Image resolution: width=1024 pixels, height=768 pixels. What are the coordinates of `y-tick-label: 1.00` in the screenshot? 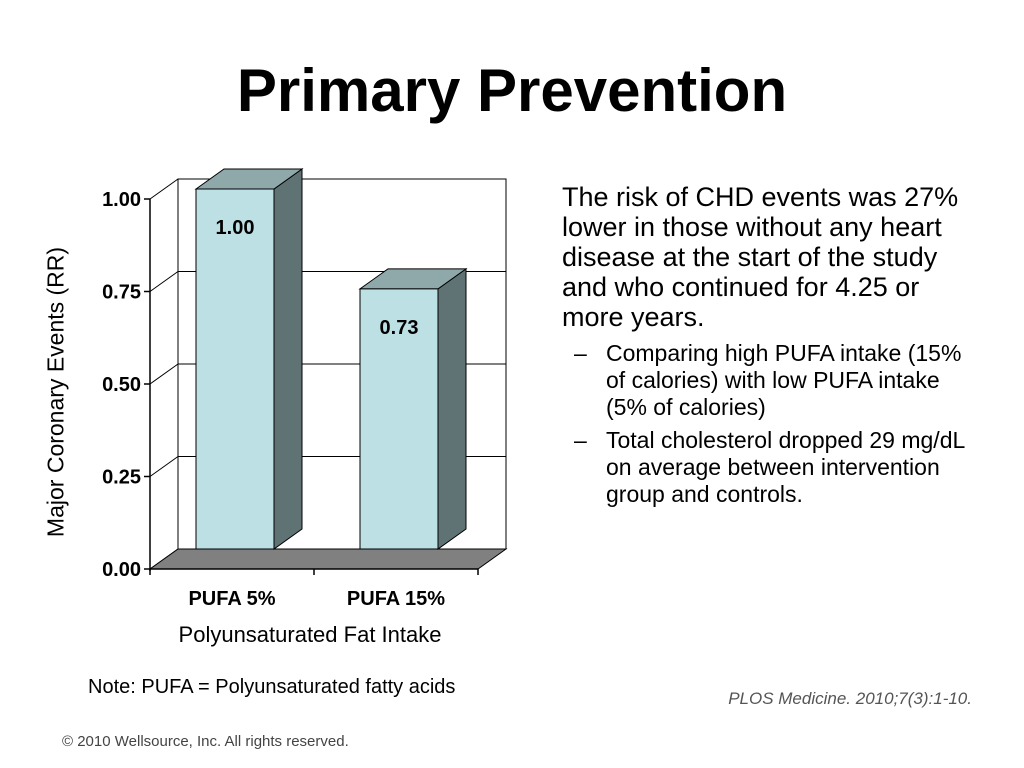 It's located at (121, 200).